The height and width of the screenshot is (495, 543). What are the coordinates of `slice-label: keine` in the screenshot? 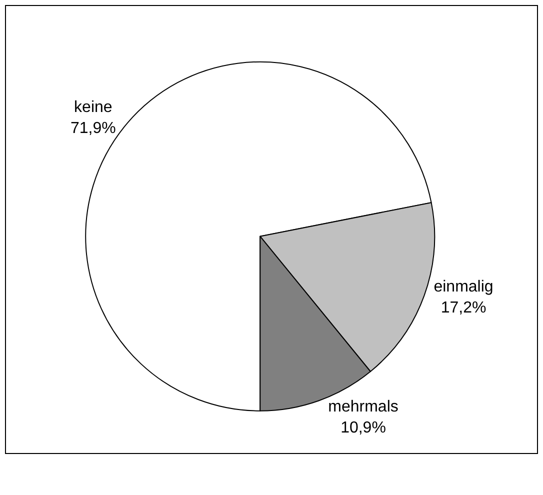 It's located at (93, 107).